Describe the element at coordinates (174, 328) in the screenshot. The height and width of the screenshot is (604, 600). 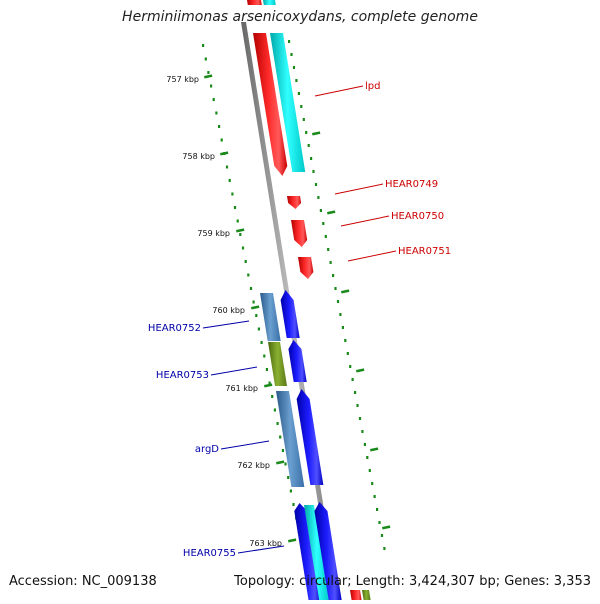
I see `gene-label-hear0752: HEAR0752` at that location.